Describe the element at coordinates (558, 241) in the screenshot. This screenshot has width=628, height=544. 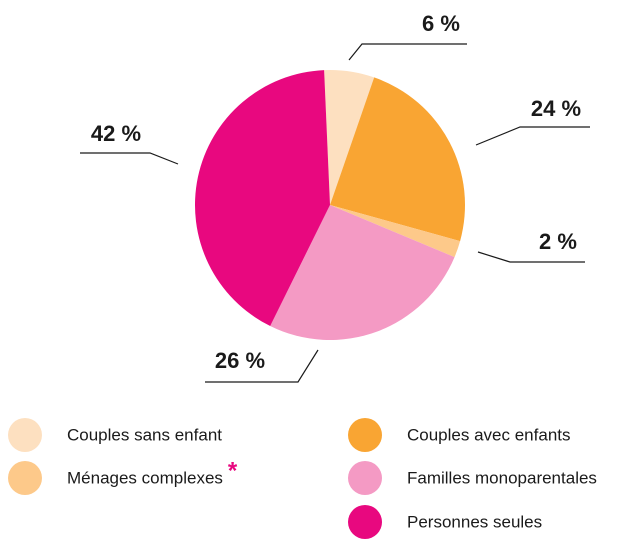
I see `value-label: 2 %` at that location.